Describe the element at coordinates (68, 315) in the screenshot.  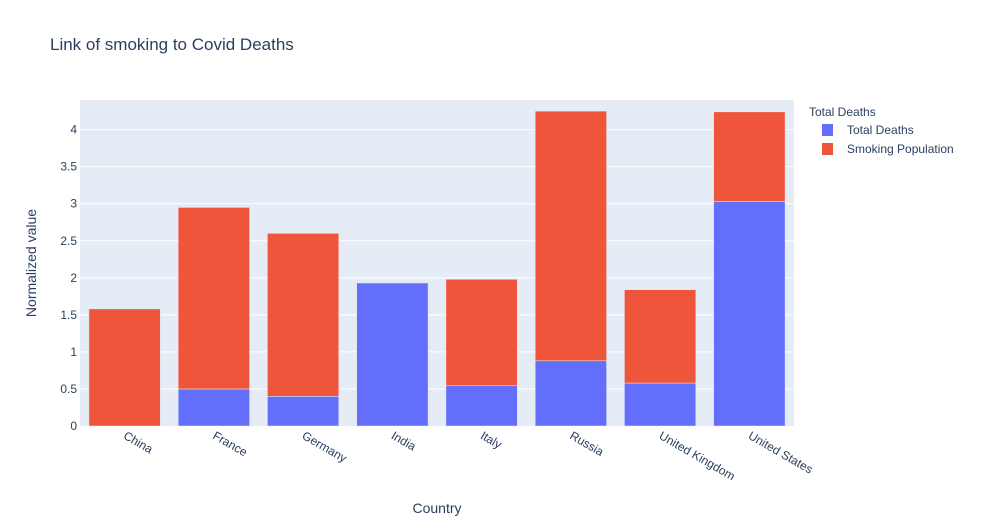
I see `y-tick-label: 1.5` at that location.